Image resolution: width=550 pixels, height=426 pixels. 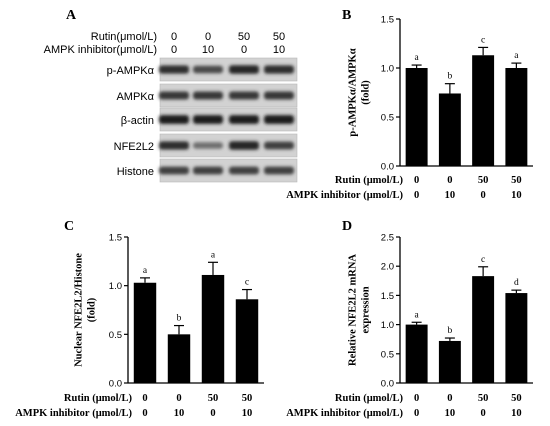 I want to click on panel-letter-c: C, so click(x=69, y=226).